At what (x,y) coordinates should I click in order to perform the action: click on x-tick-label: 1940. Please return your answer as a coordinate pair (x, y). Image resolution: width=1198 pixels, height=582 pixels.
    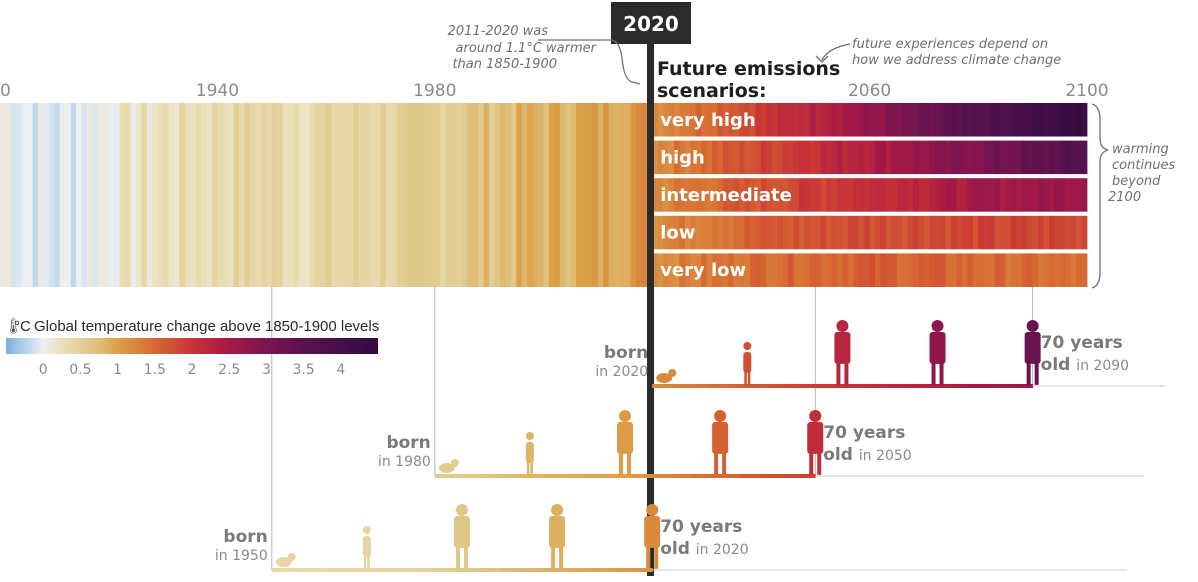
    Looking at the image, I should click on (217, 91).